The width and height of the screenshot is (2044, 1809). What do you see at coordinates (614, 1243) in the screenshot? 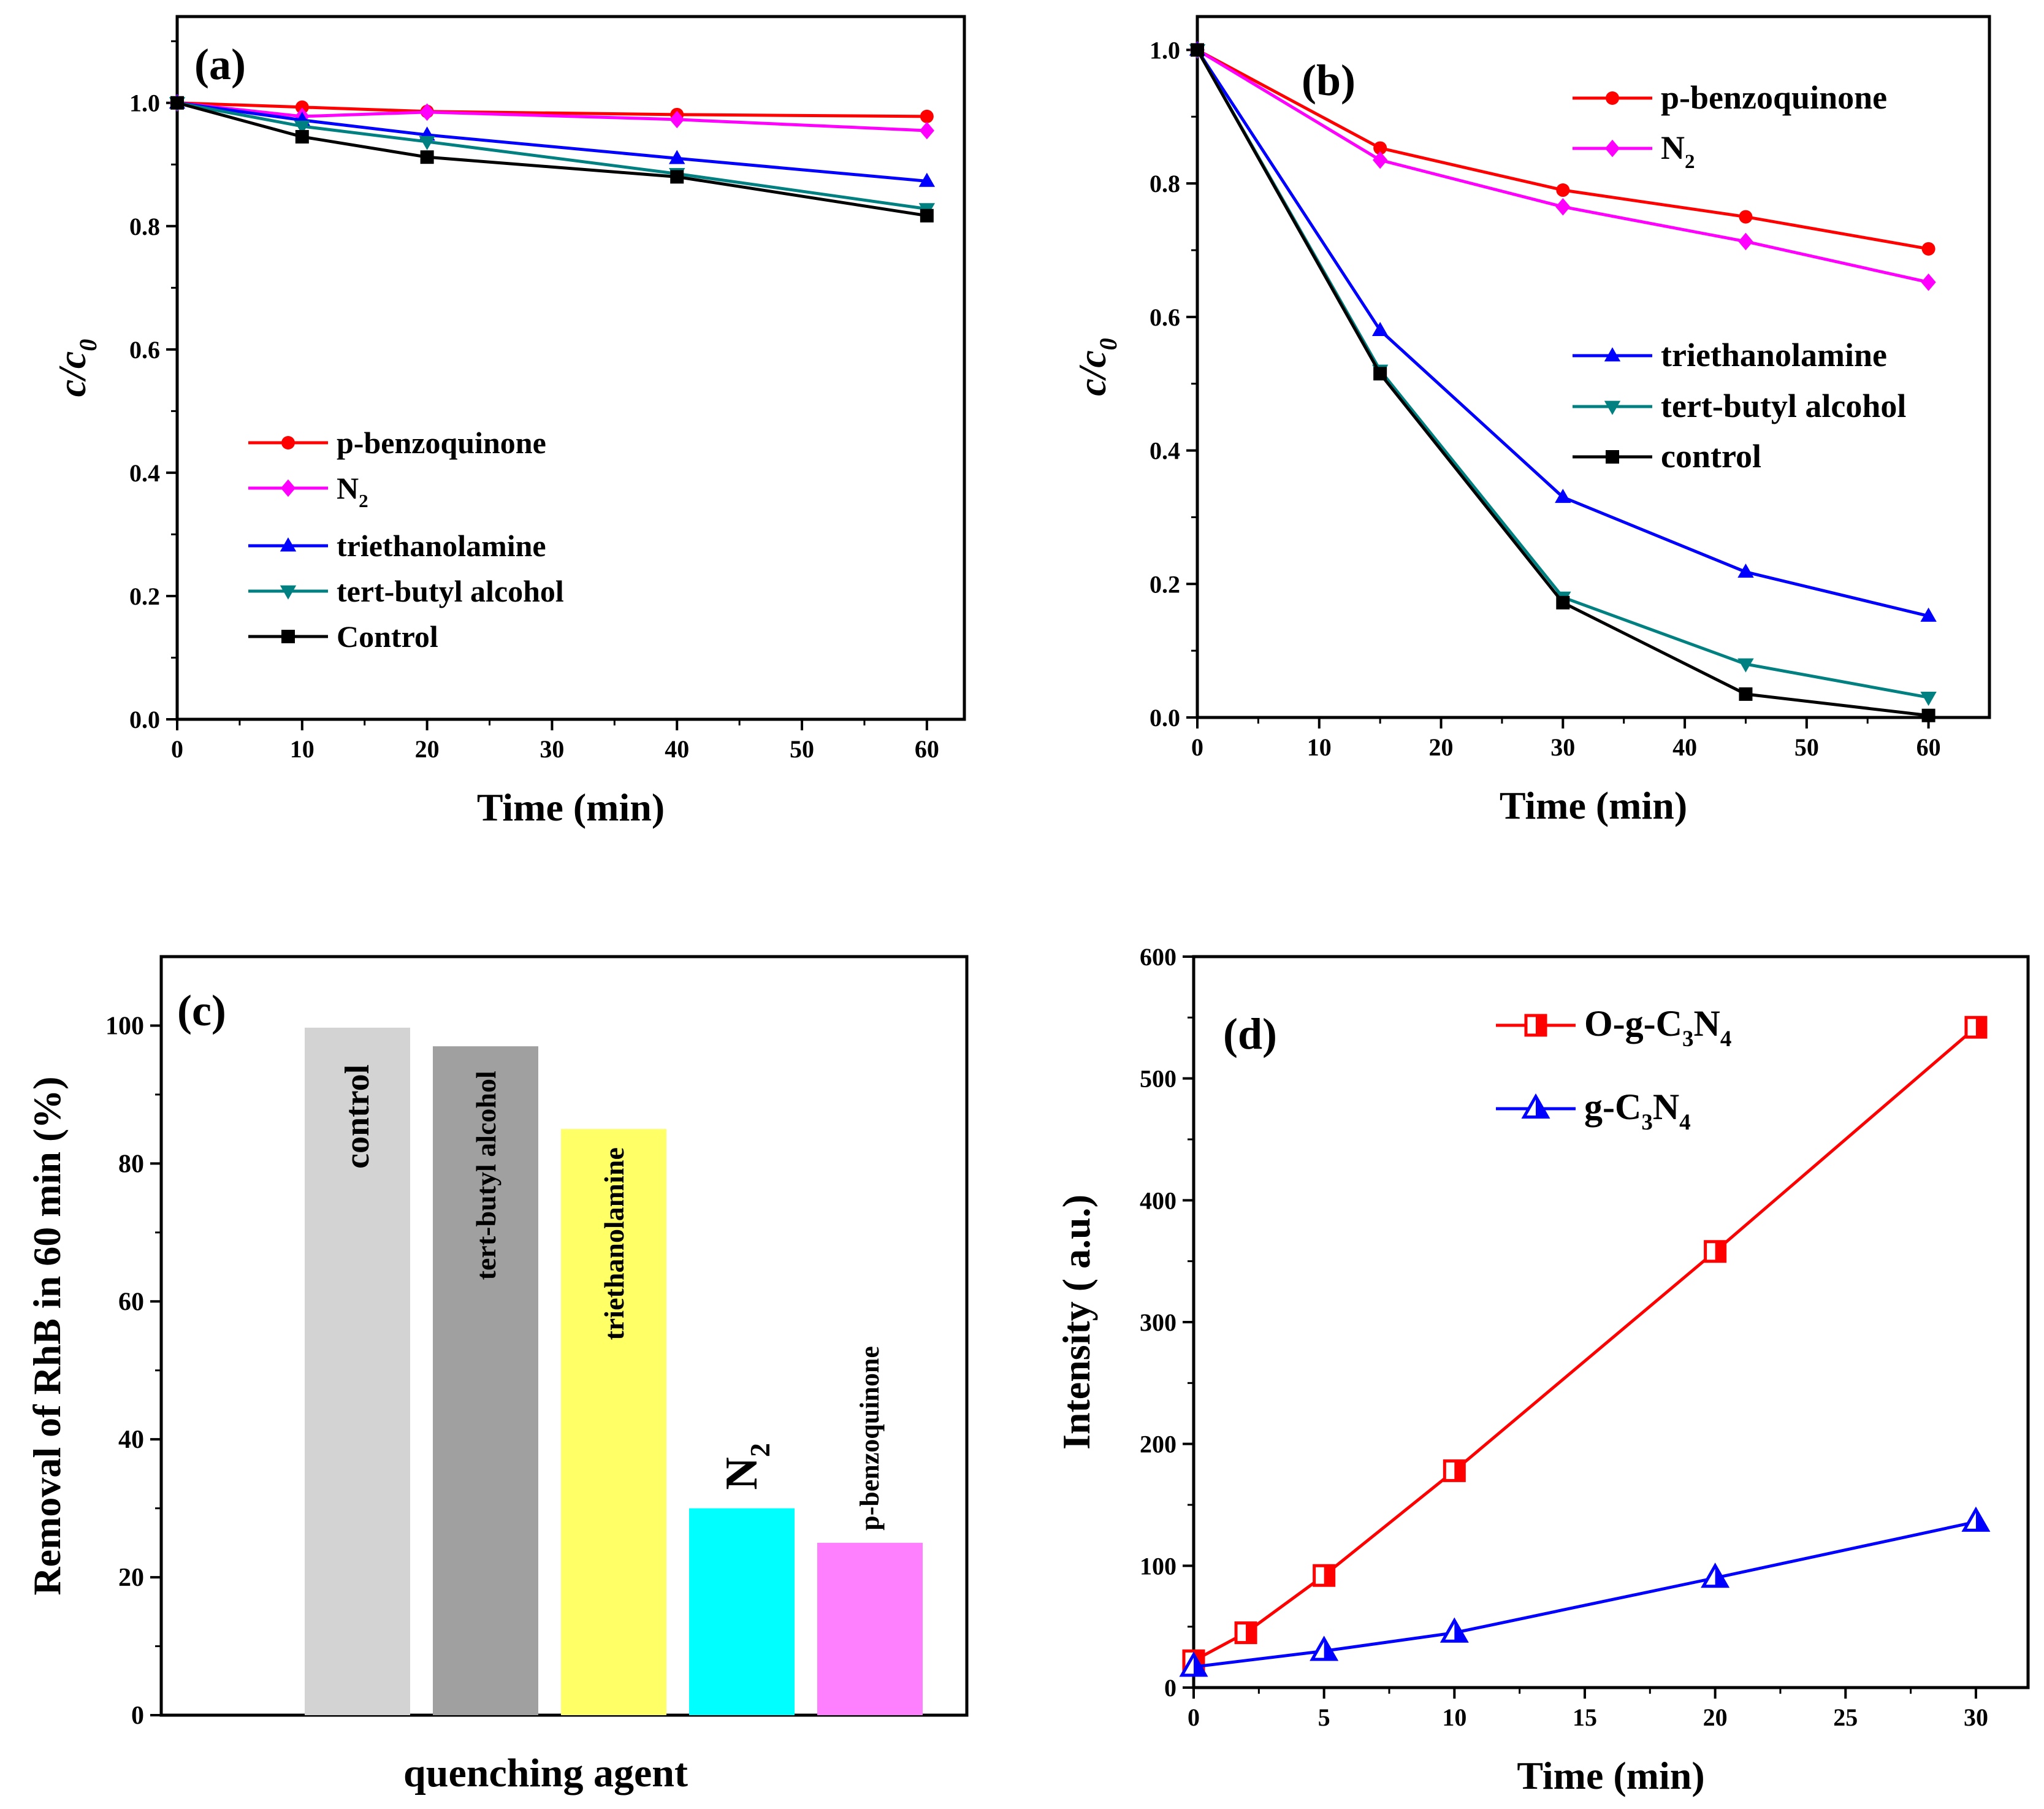
I see `bar-label: triethanolamine` at bounding box center [614, 1243].